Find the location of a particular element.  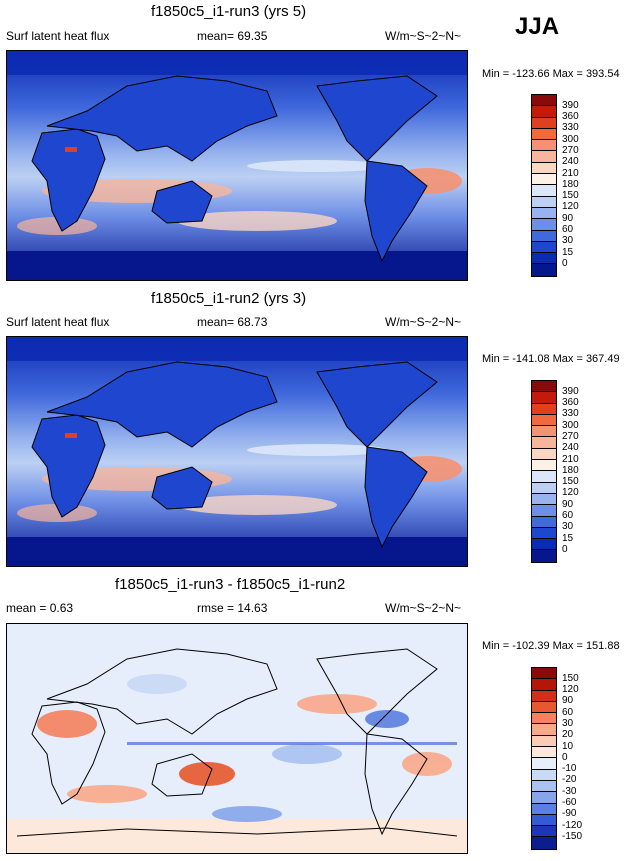

panel3-legend-label: 30 is located at coordinates (568, 723).